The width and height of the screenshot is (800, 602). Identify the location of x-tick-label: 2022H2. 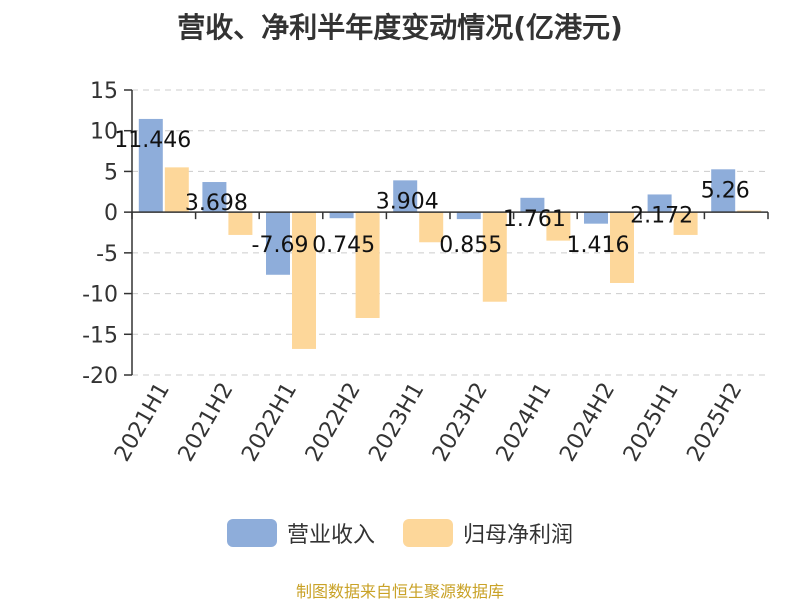
(333, 422).